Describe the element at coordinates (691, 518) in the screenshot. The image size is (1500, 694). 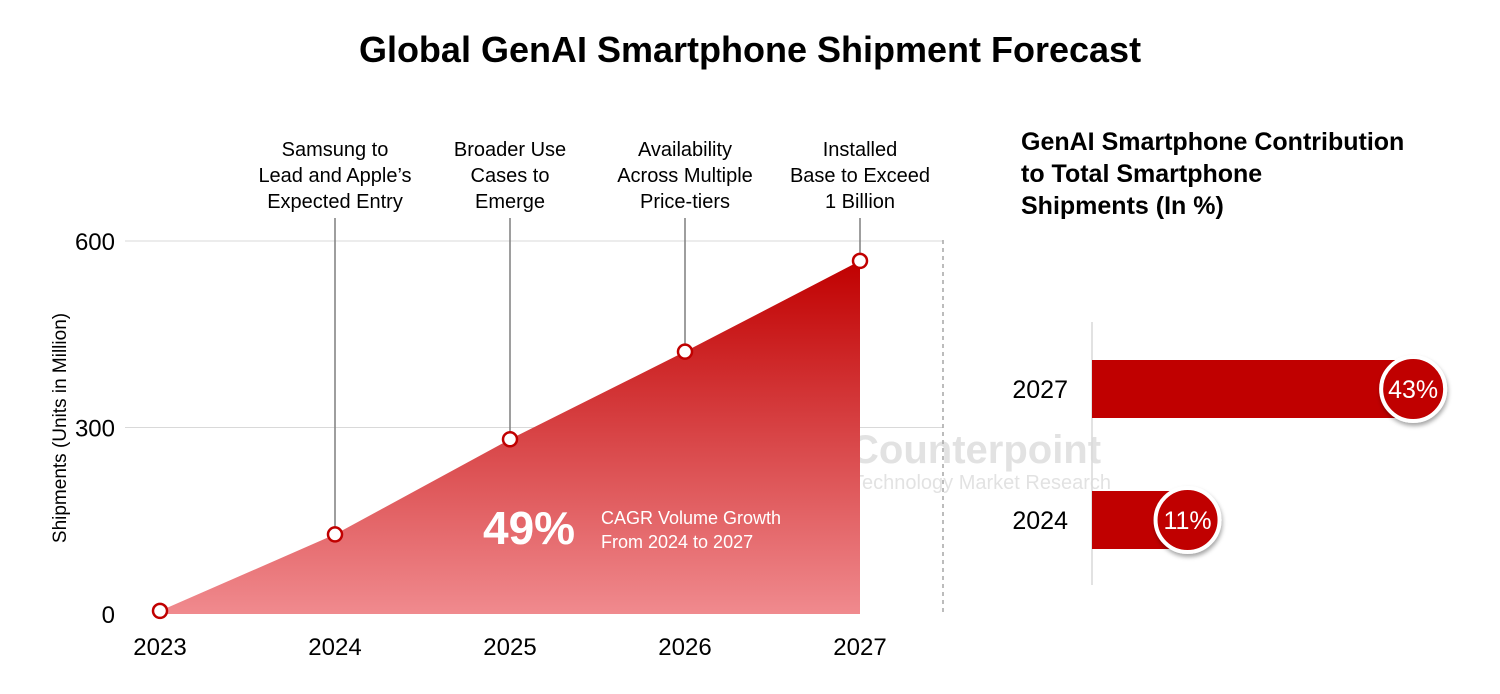
I see `cagr-label: CAGR Volume Growth` at that location.